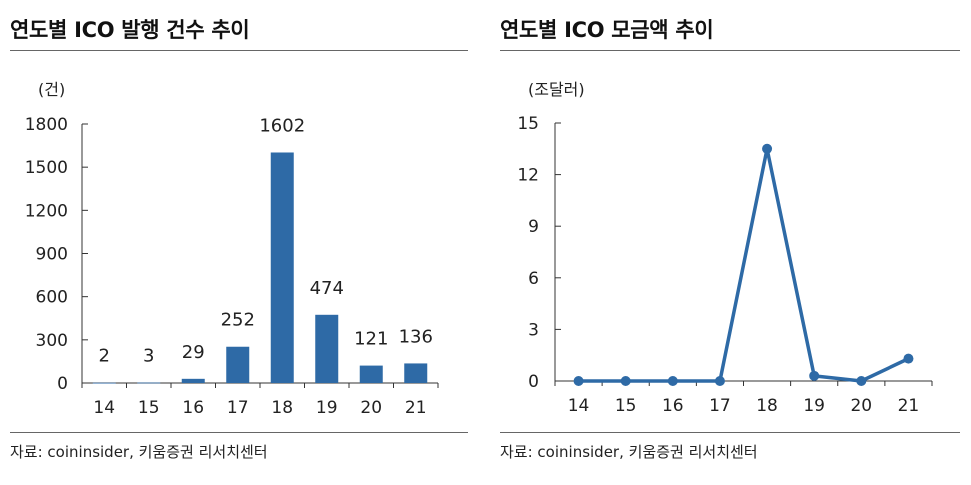 The height and width of the screenshot is (485, 971). I want to click on y-tick-label: 6, so click(533, 279).